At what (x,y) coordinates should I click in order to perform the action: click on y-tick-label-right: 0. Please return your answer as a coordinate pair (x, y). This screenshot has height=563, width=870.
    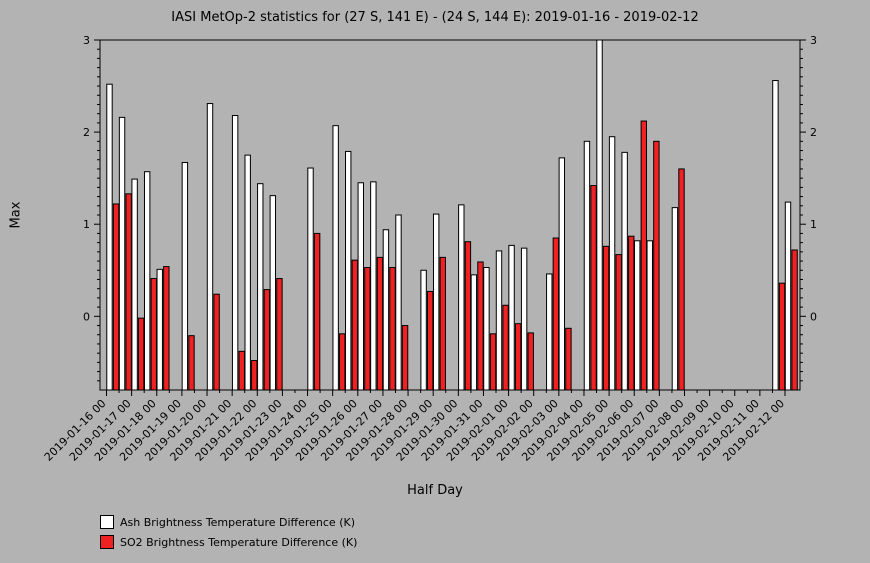
    Looking at the image, I should click on (813, 316).